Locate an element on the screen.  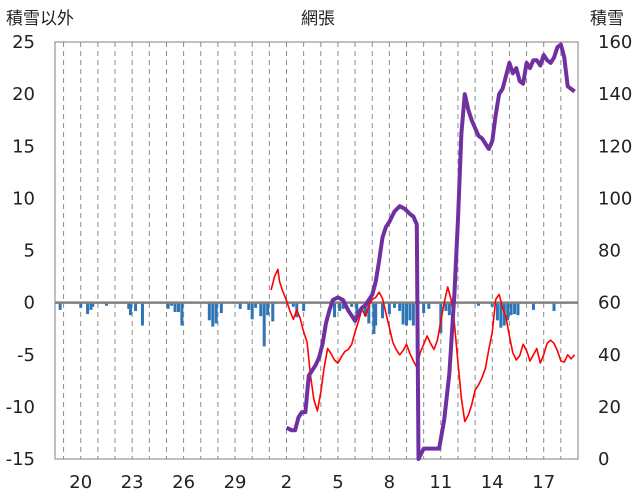
temperature-line is located at coordinates (423, 345).